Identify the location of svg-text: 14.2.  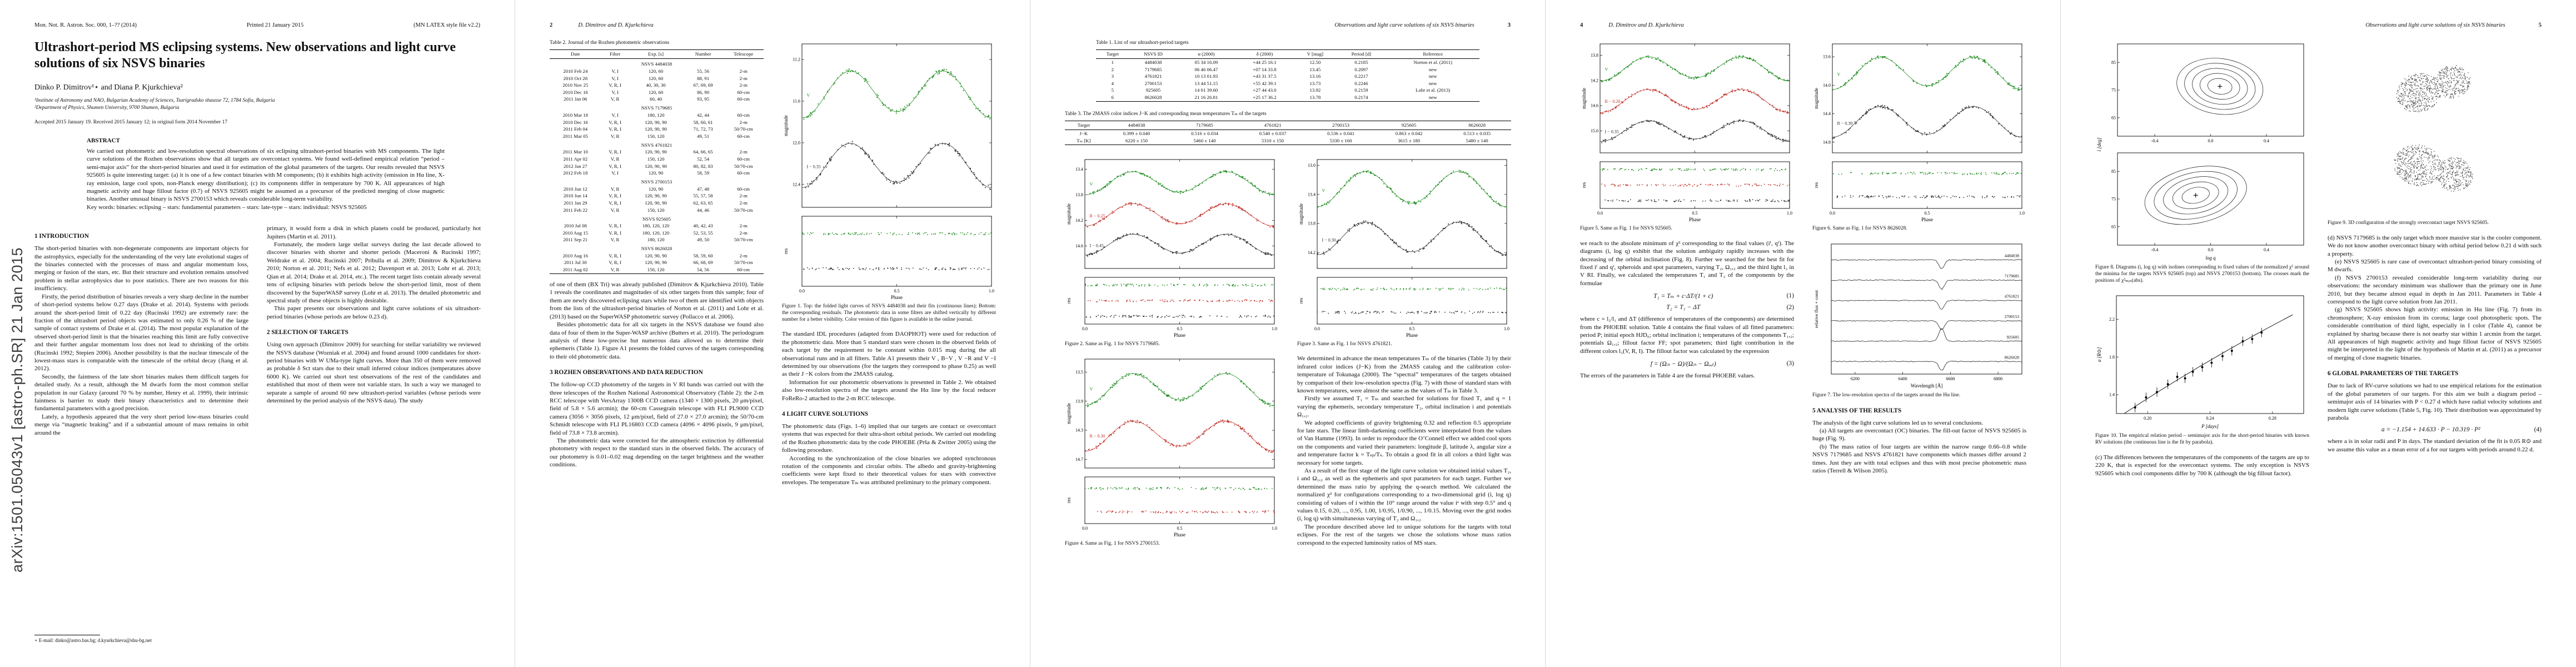
(1594, 80).